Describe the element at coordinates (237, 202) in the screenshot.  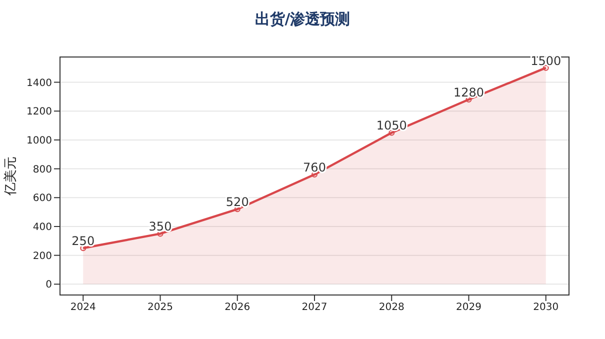
I see `data-label: 520` at that location.